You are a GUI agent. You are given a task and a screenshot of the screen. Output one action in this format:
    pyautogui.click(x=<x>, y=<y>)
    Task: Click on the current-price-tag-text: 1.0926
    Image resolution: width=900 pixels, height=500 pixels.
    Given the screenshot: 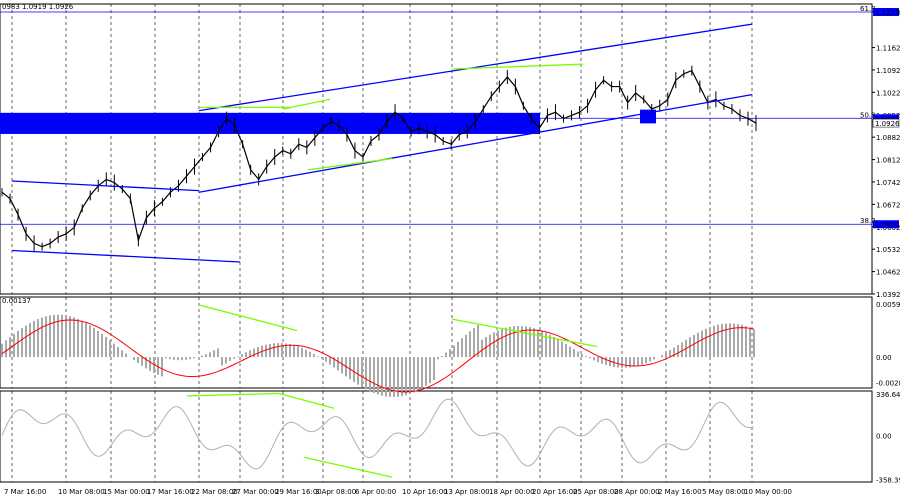 What is the action you would take?
    pyautogui.click(x=887, y=124)
    